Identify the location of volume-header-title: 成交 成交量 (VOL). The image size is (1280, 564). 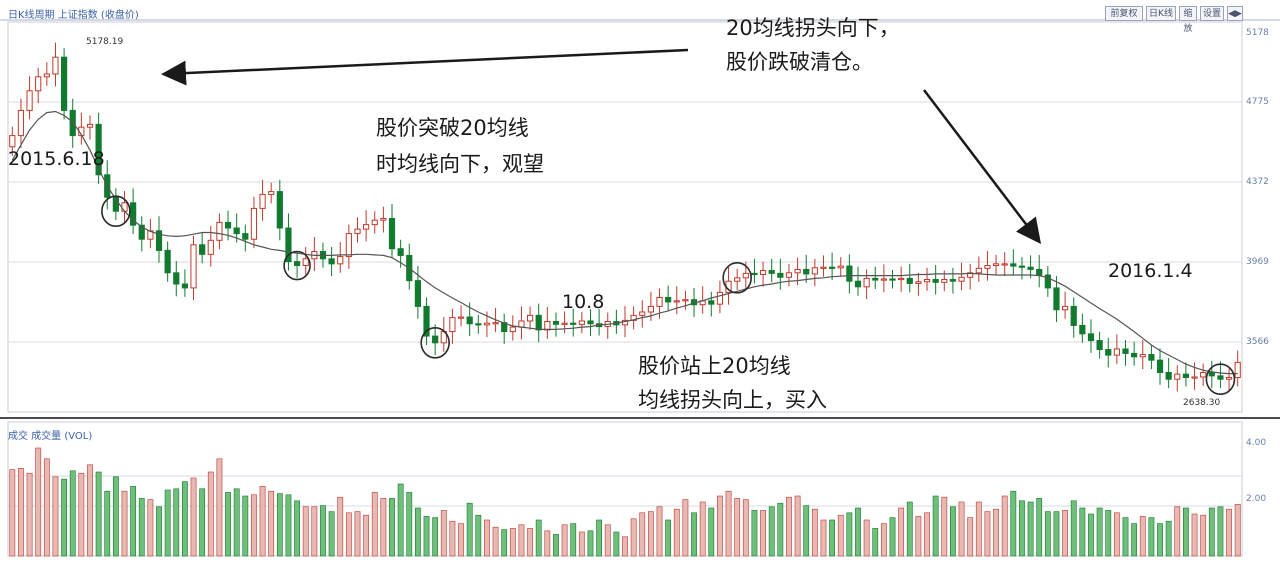
(50, 436).